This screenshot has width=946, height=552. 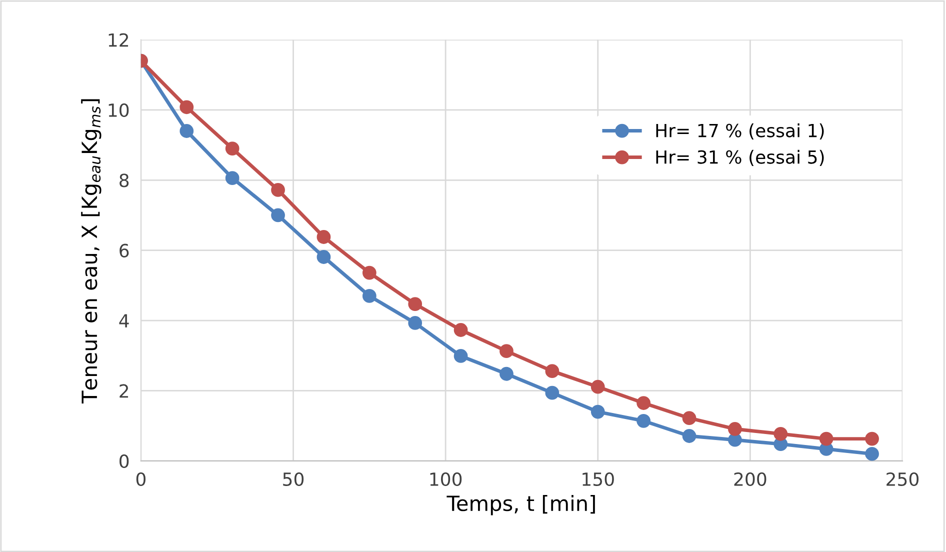 What do you see at coordinates (124, 391) in the screenshot?
I see `y-tick-label: 2` at bounding box center [124, 391].